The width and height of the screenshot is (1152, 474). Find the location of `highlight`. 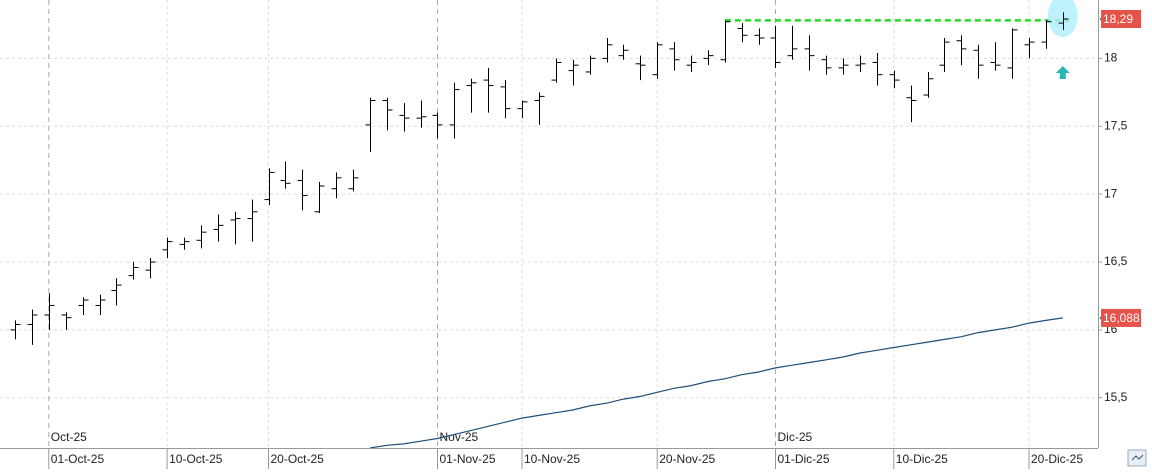

highlight is located at coordinates (1062, 18).